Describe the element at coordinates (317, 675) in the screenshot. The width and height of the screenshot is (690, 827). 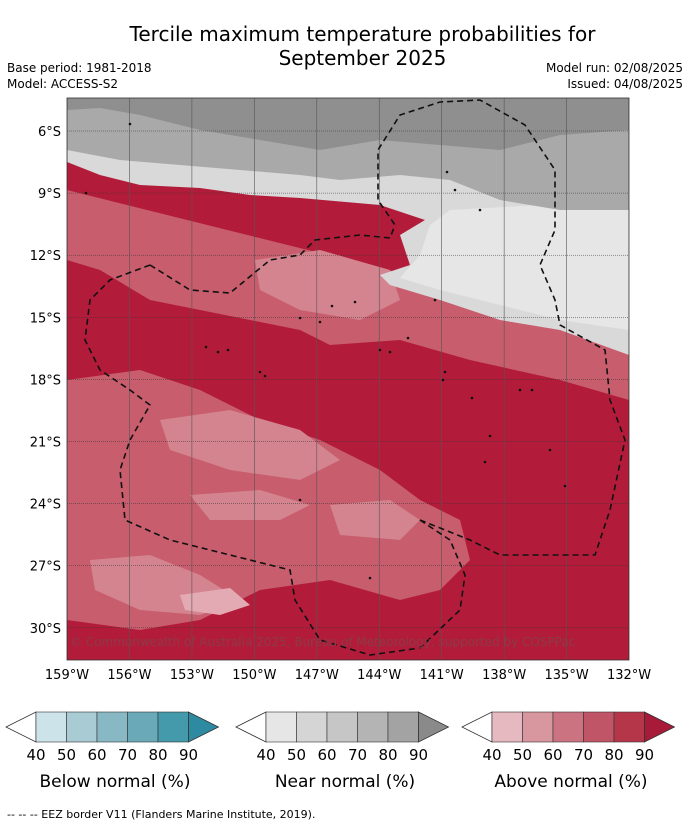
I see `lon-label: 147°W` at that location.